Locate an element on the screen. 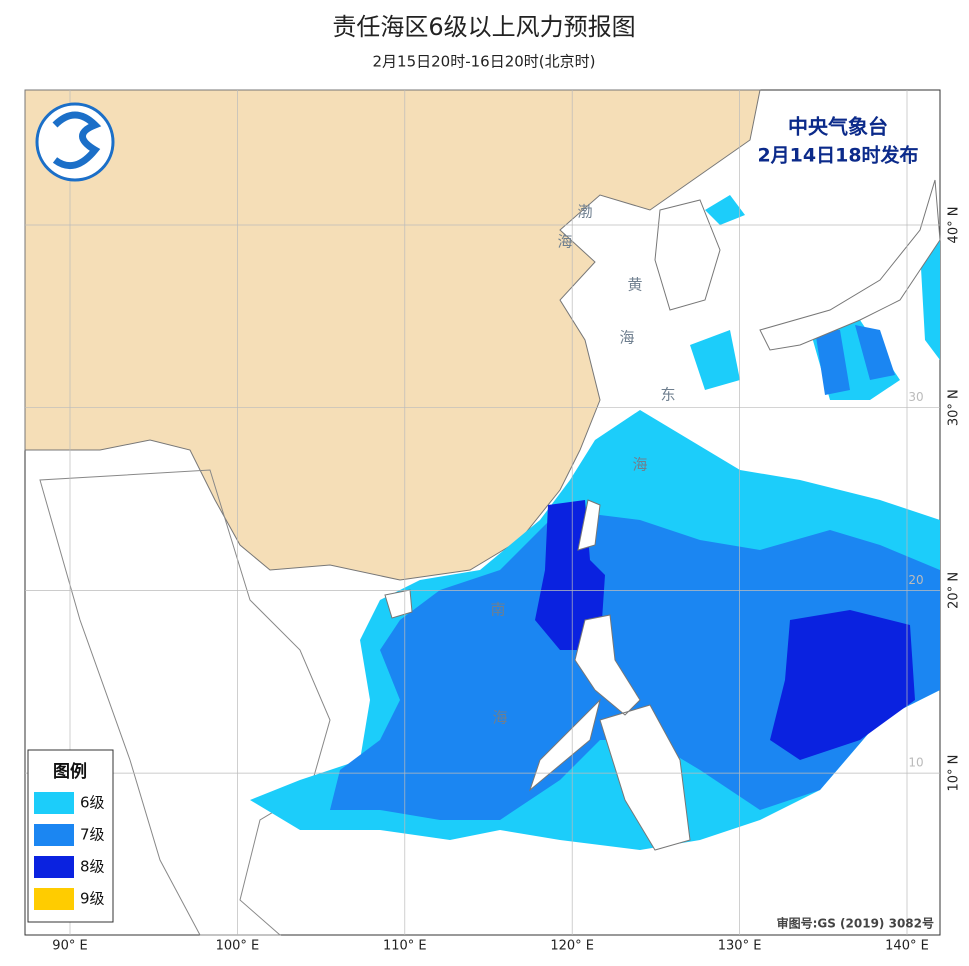  legend-title: 图例 is located at coordinates (70, 771).